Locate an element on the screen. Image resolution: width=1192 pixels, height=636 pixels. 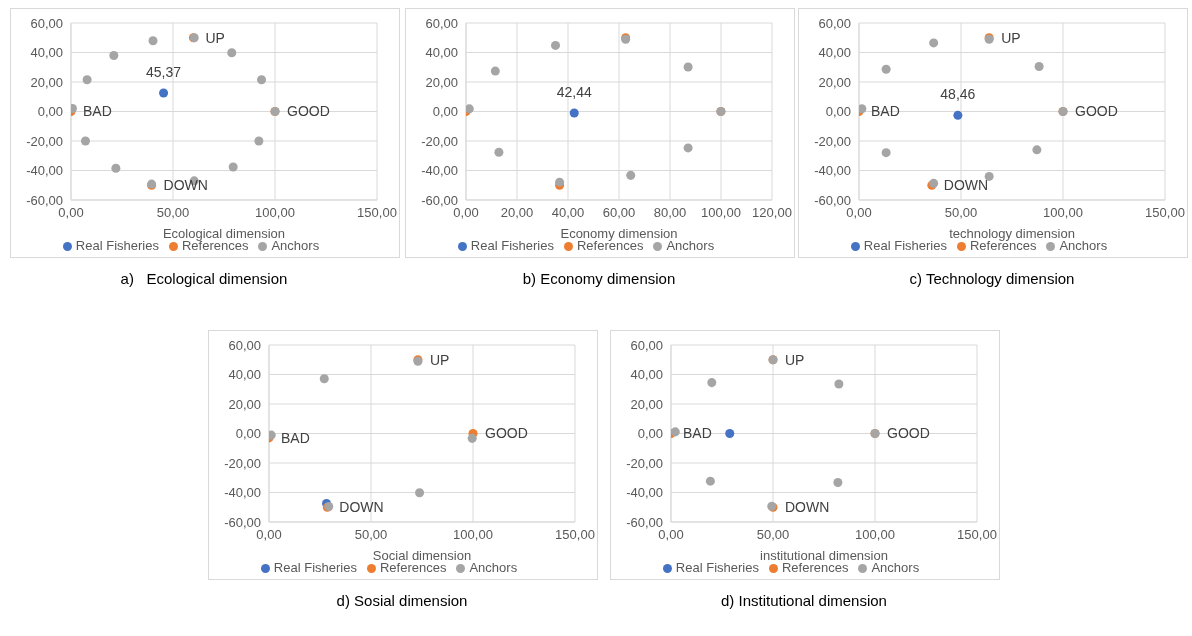
text: d) Institutional dimension is located at coordinates (804, 600).